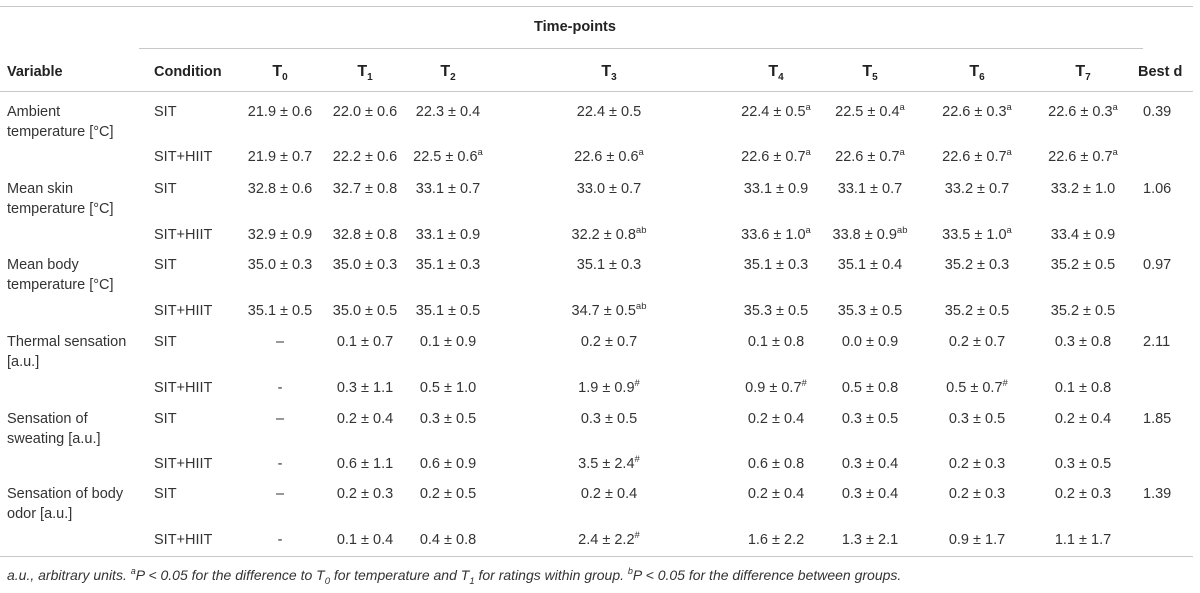  I want to click on variable-label: Mean body, so click(43, 265).